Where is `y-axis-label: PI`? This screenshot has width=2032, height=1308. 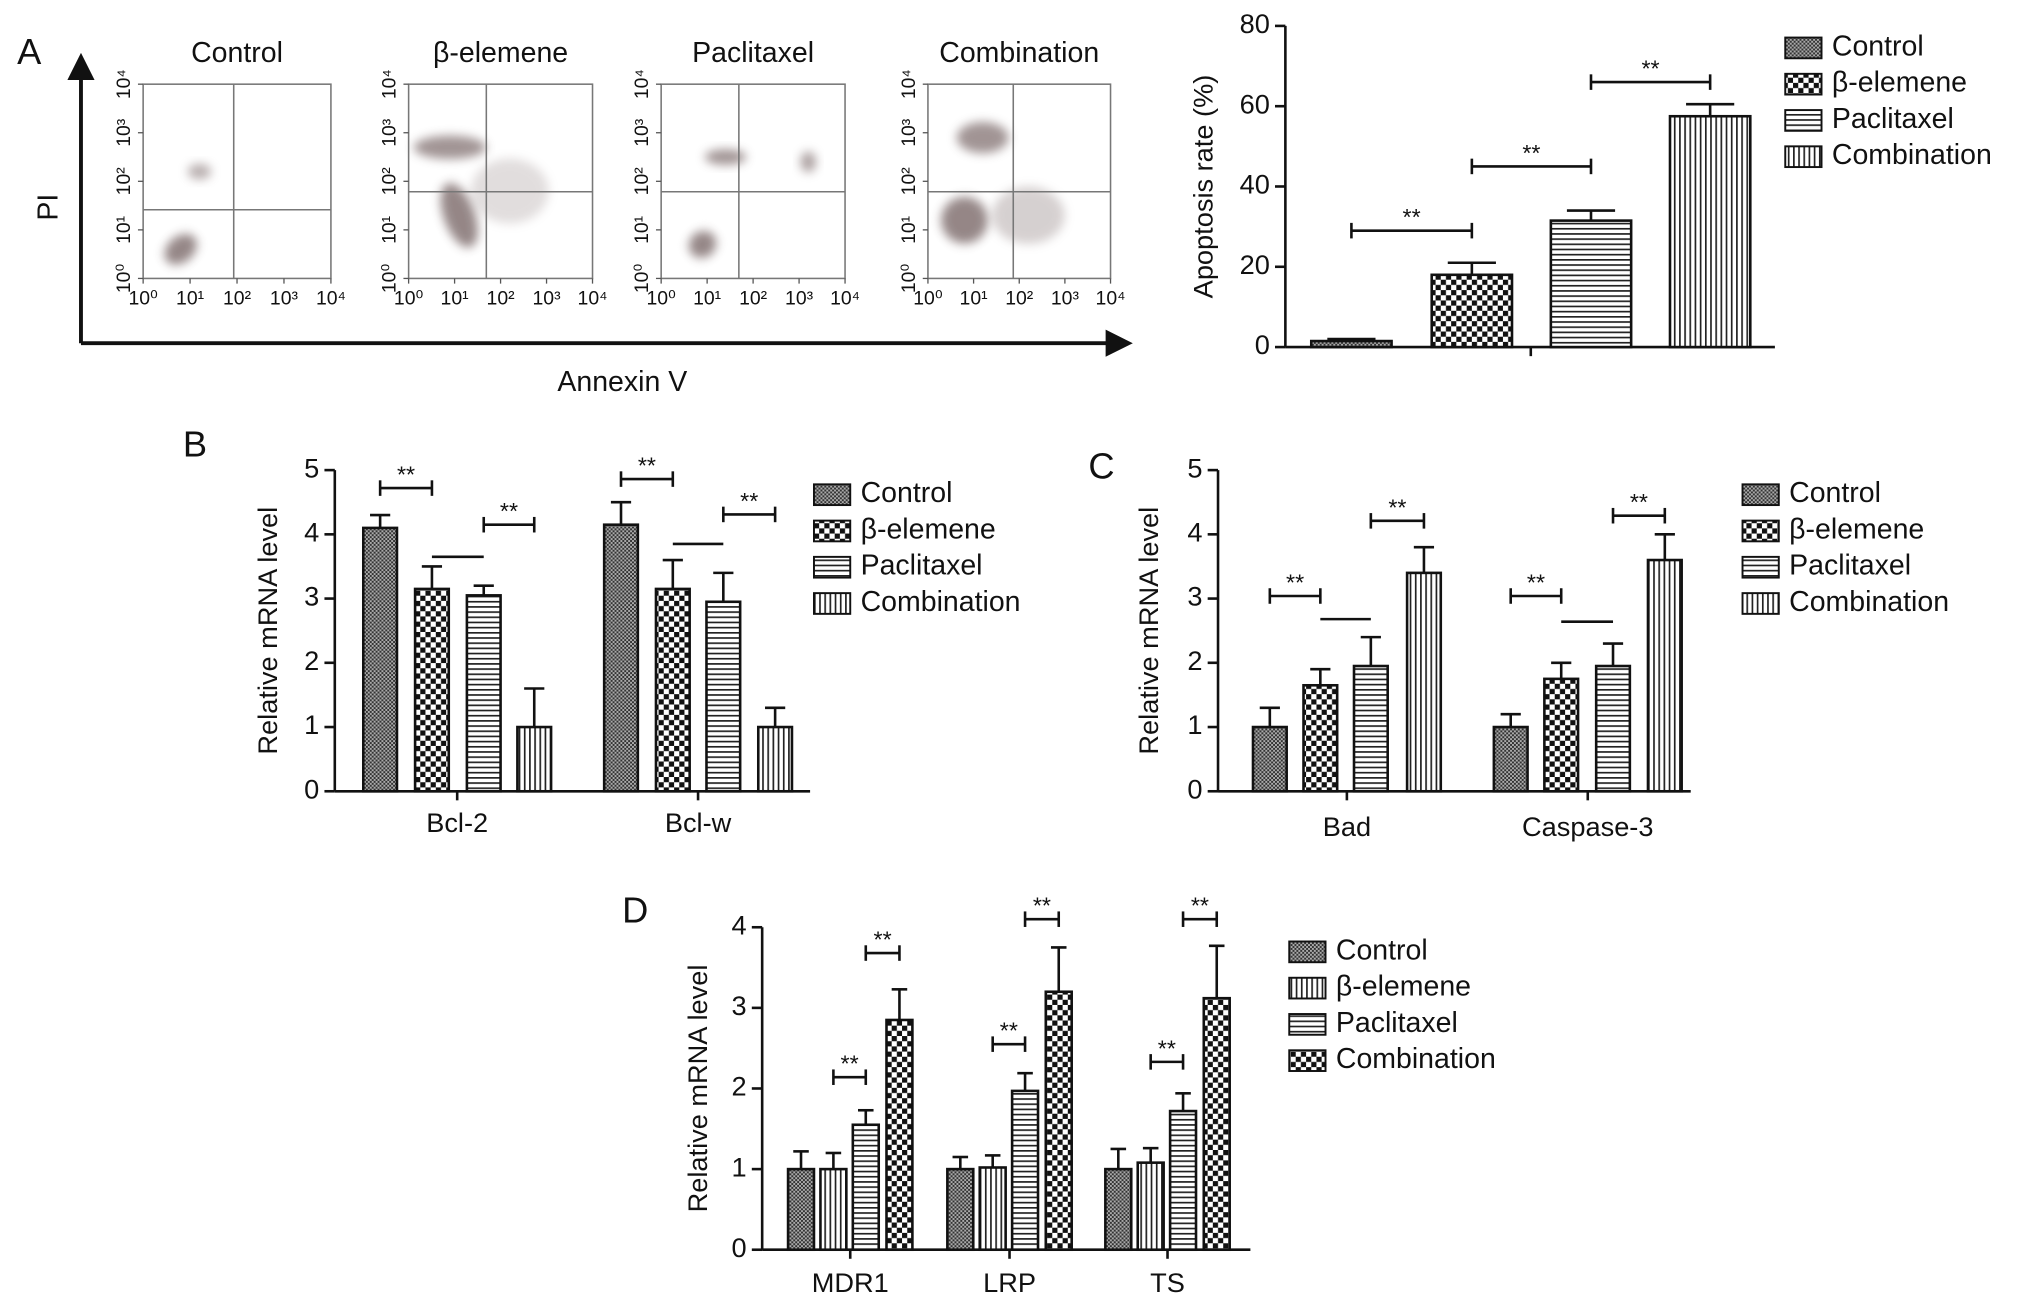
y-axis-label: PI is located at coordinates (48, 207).